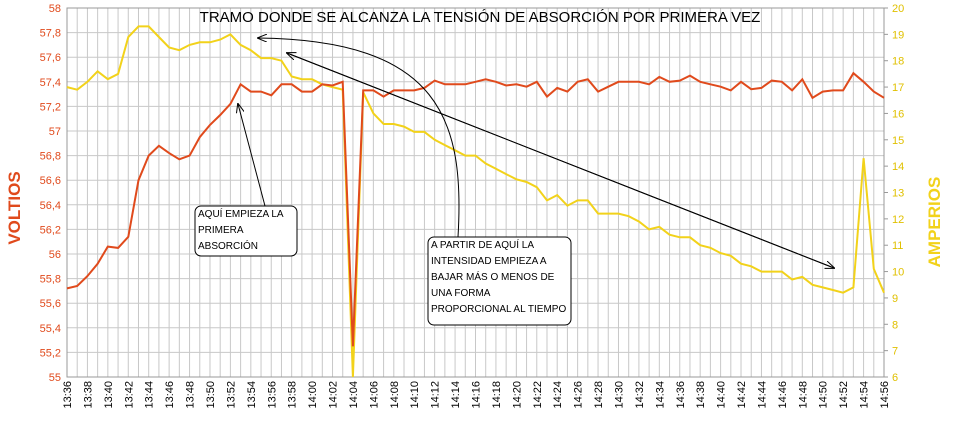  Describe the element at coordinates (538, 395) in the screenshot. I see `x-tick-label: 14:22` at that location.